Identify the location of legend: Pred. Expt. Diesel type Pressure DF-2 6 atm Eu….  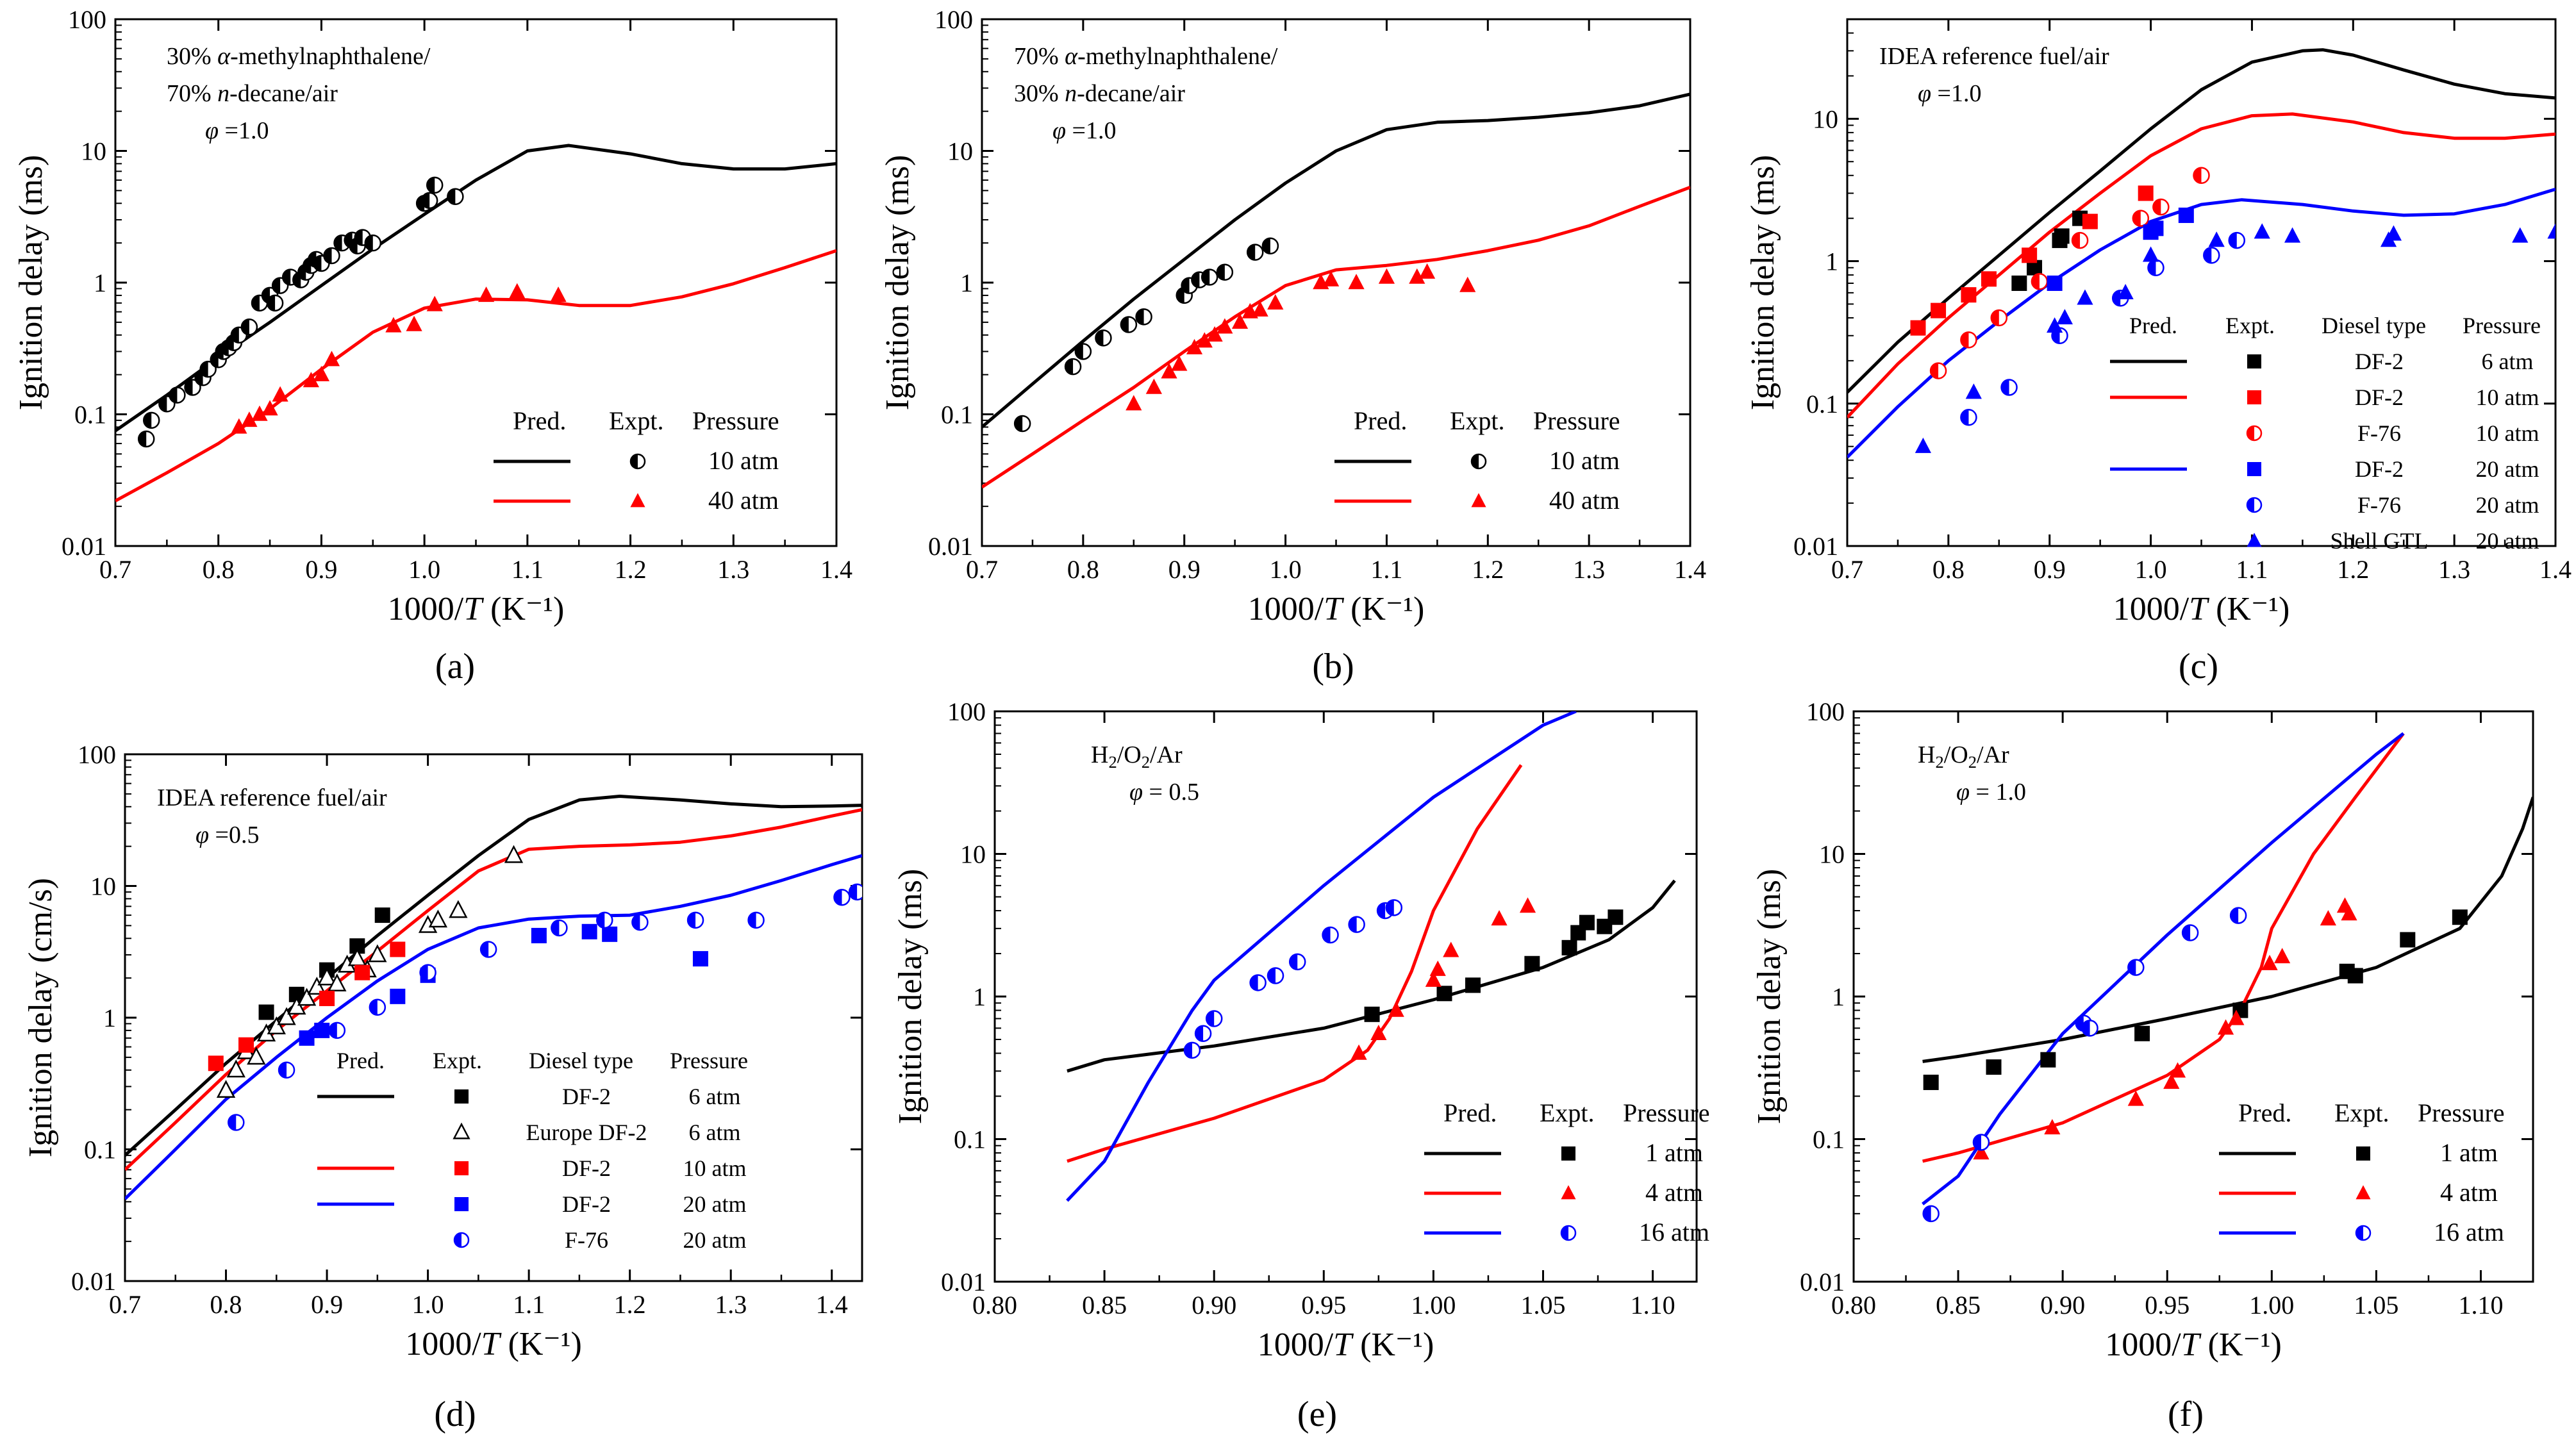
(532, 1150).